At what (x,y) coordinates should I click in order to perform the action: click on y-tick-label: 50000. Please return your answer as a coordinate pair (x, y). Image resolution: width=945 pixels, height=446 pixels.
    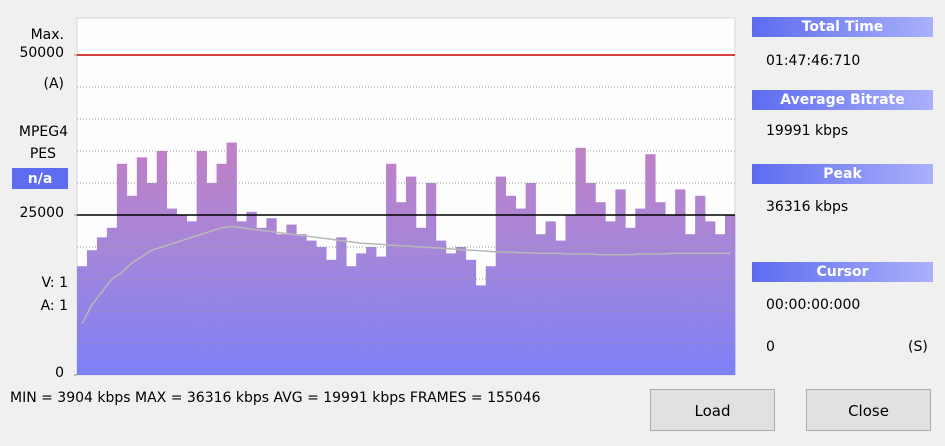
    Looking at the image, I should click on (41, 53).